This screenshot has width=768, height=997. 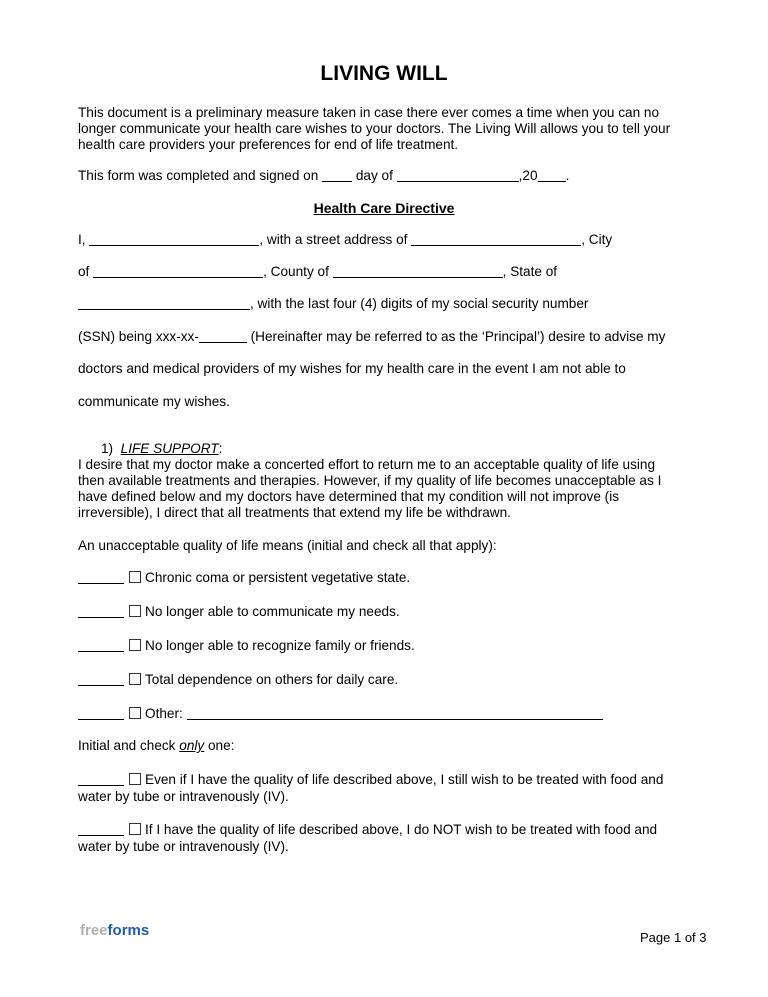 I want to click on city-field, so click(x=178, y=264).